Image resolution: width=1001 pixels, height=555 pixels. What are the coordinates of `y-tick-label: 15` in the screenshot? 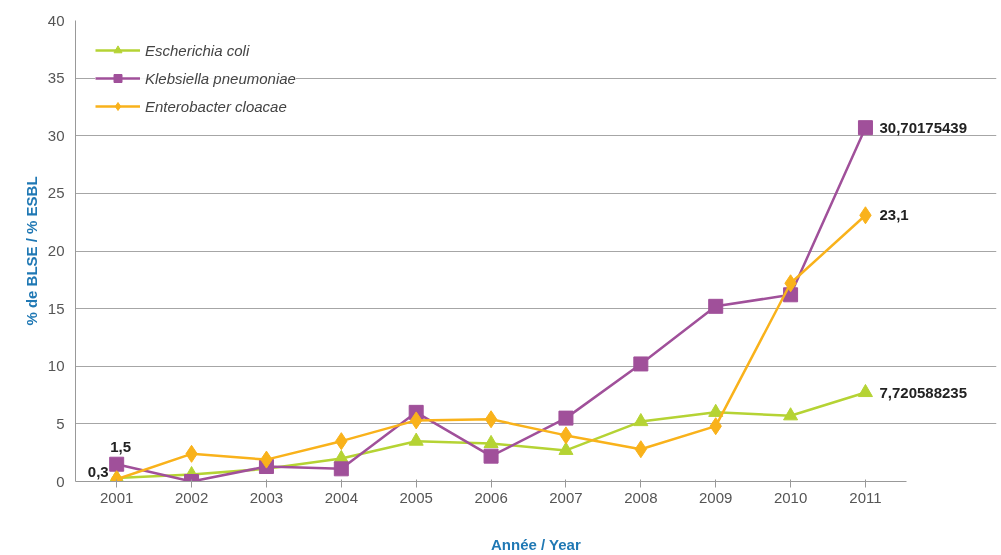 It's located at (56, 308).